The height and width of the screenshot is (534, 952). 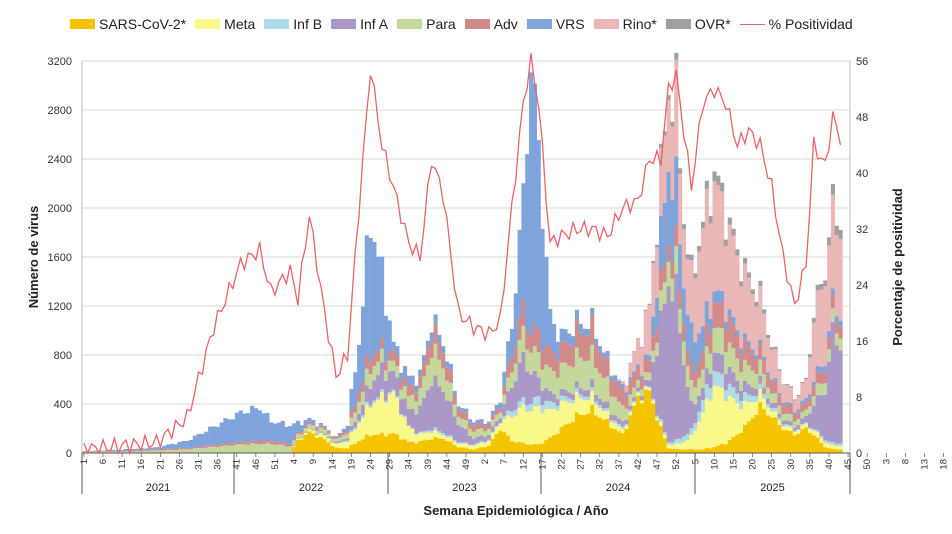 What do you see at coordinates (158, 488) in the screenshot?
I see `year-label: 2021` at bounding box center [158, 488].